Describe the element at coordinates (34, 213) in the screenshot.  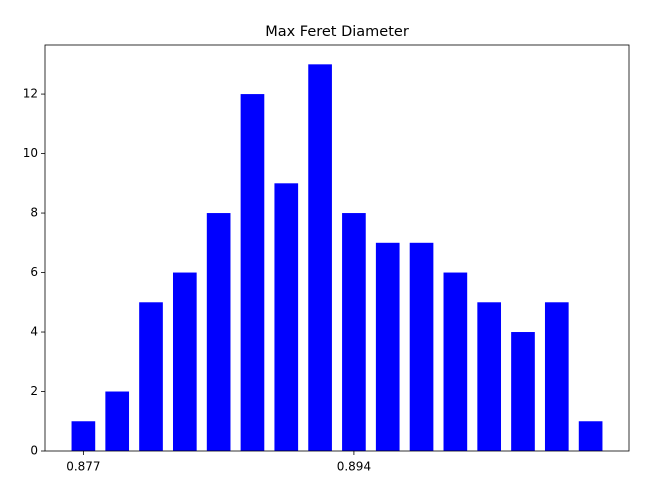
I see `y-tick-label: 8` at that location.